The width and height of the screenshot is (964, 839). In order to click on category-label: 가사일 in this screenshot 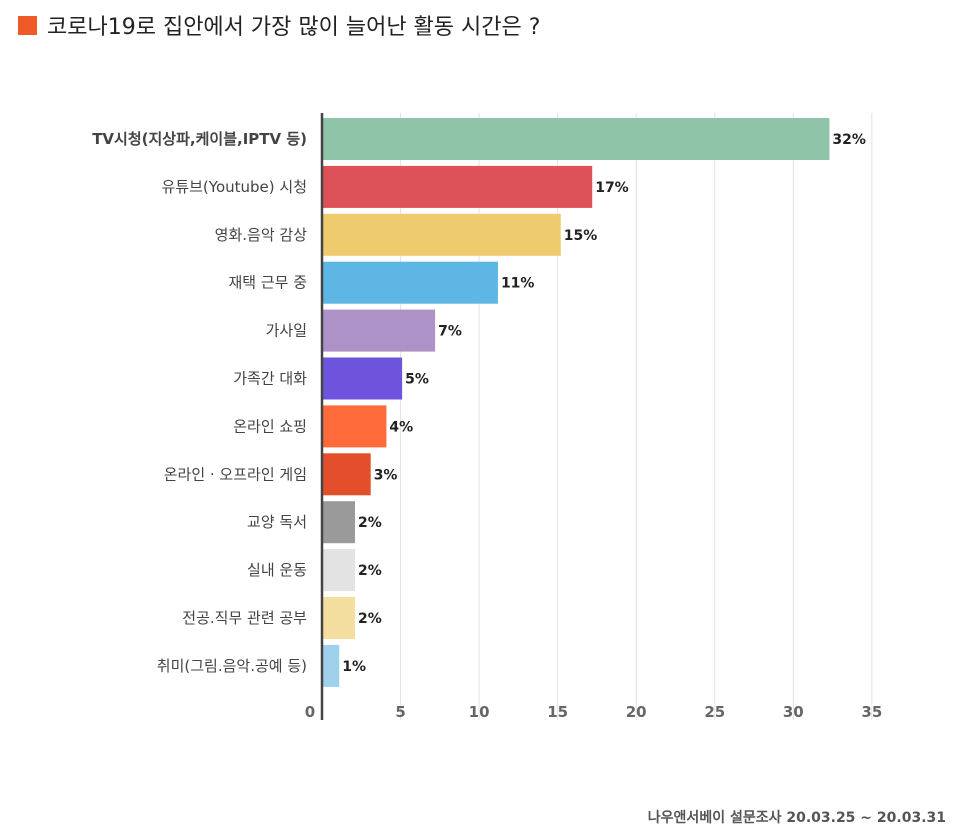, I will do `click(286, 331)`.